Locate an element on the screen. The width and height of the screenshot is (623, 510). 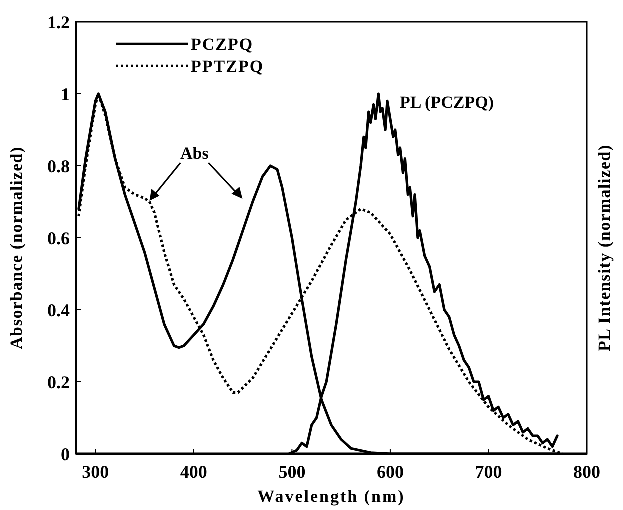
y-tick-label: 0.4 is located at coordinates (59, 310).